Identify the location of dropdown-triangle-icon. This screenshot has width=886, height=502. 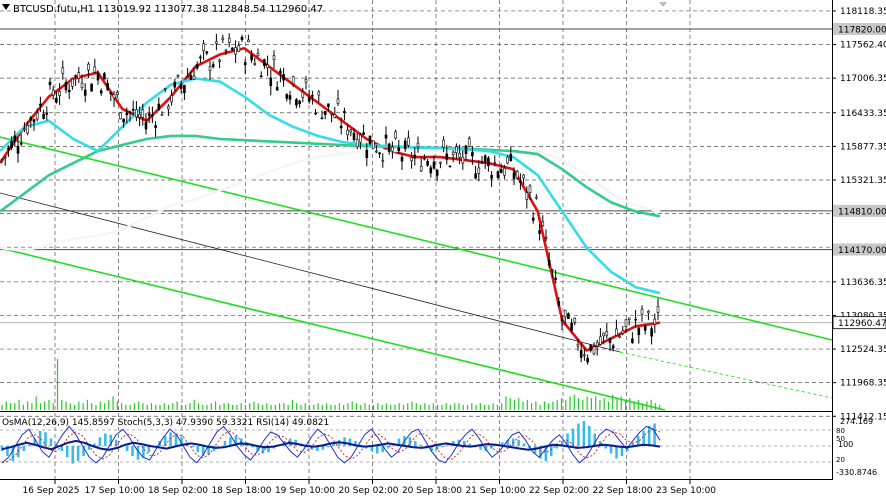
(6, 7).